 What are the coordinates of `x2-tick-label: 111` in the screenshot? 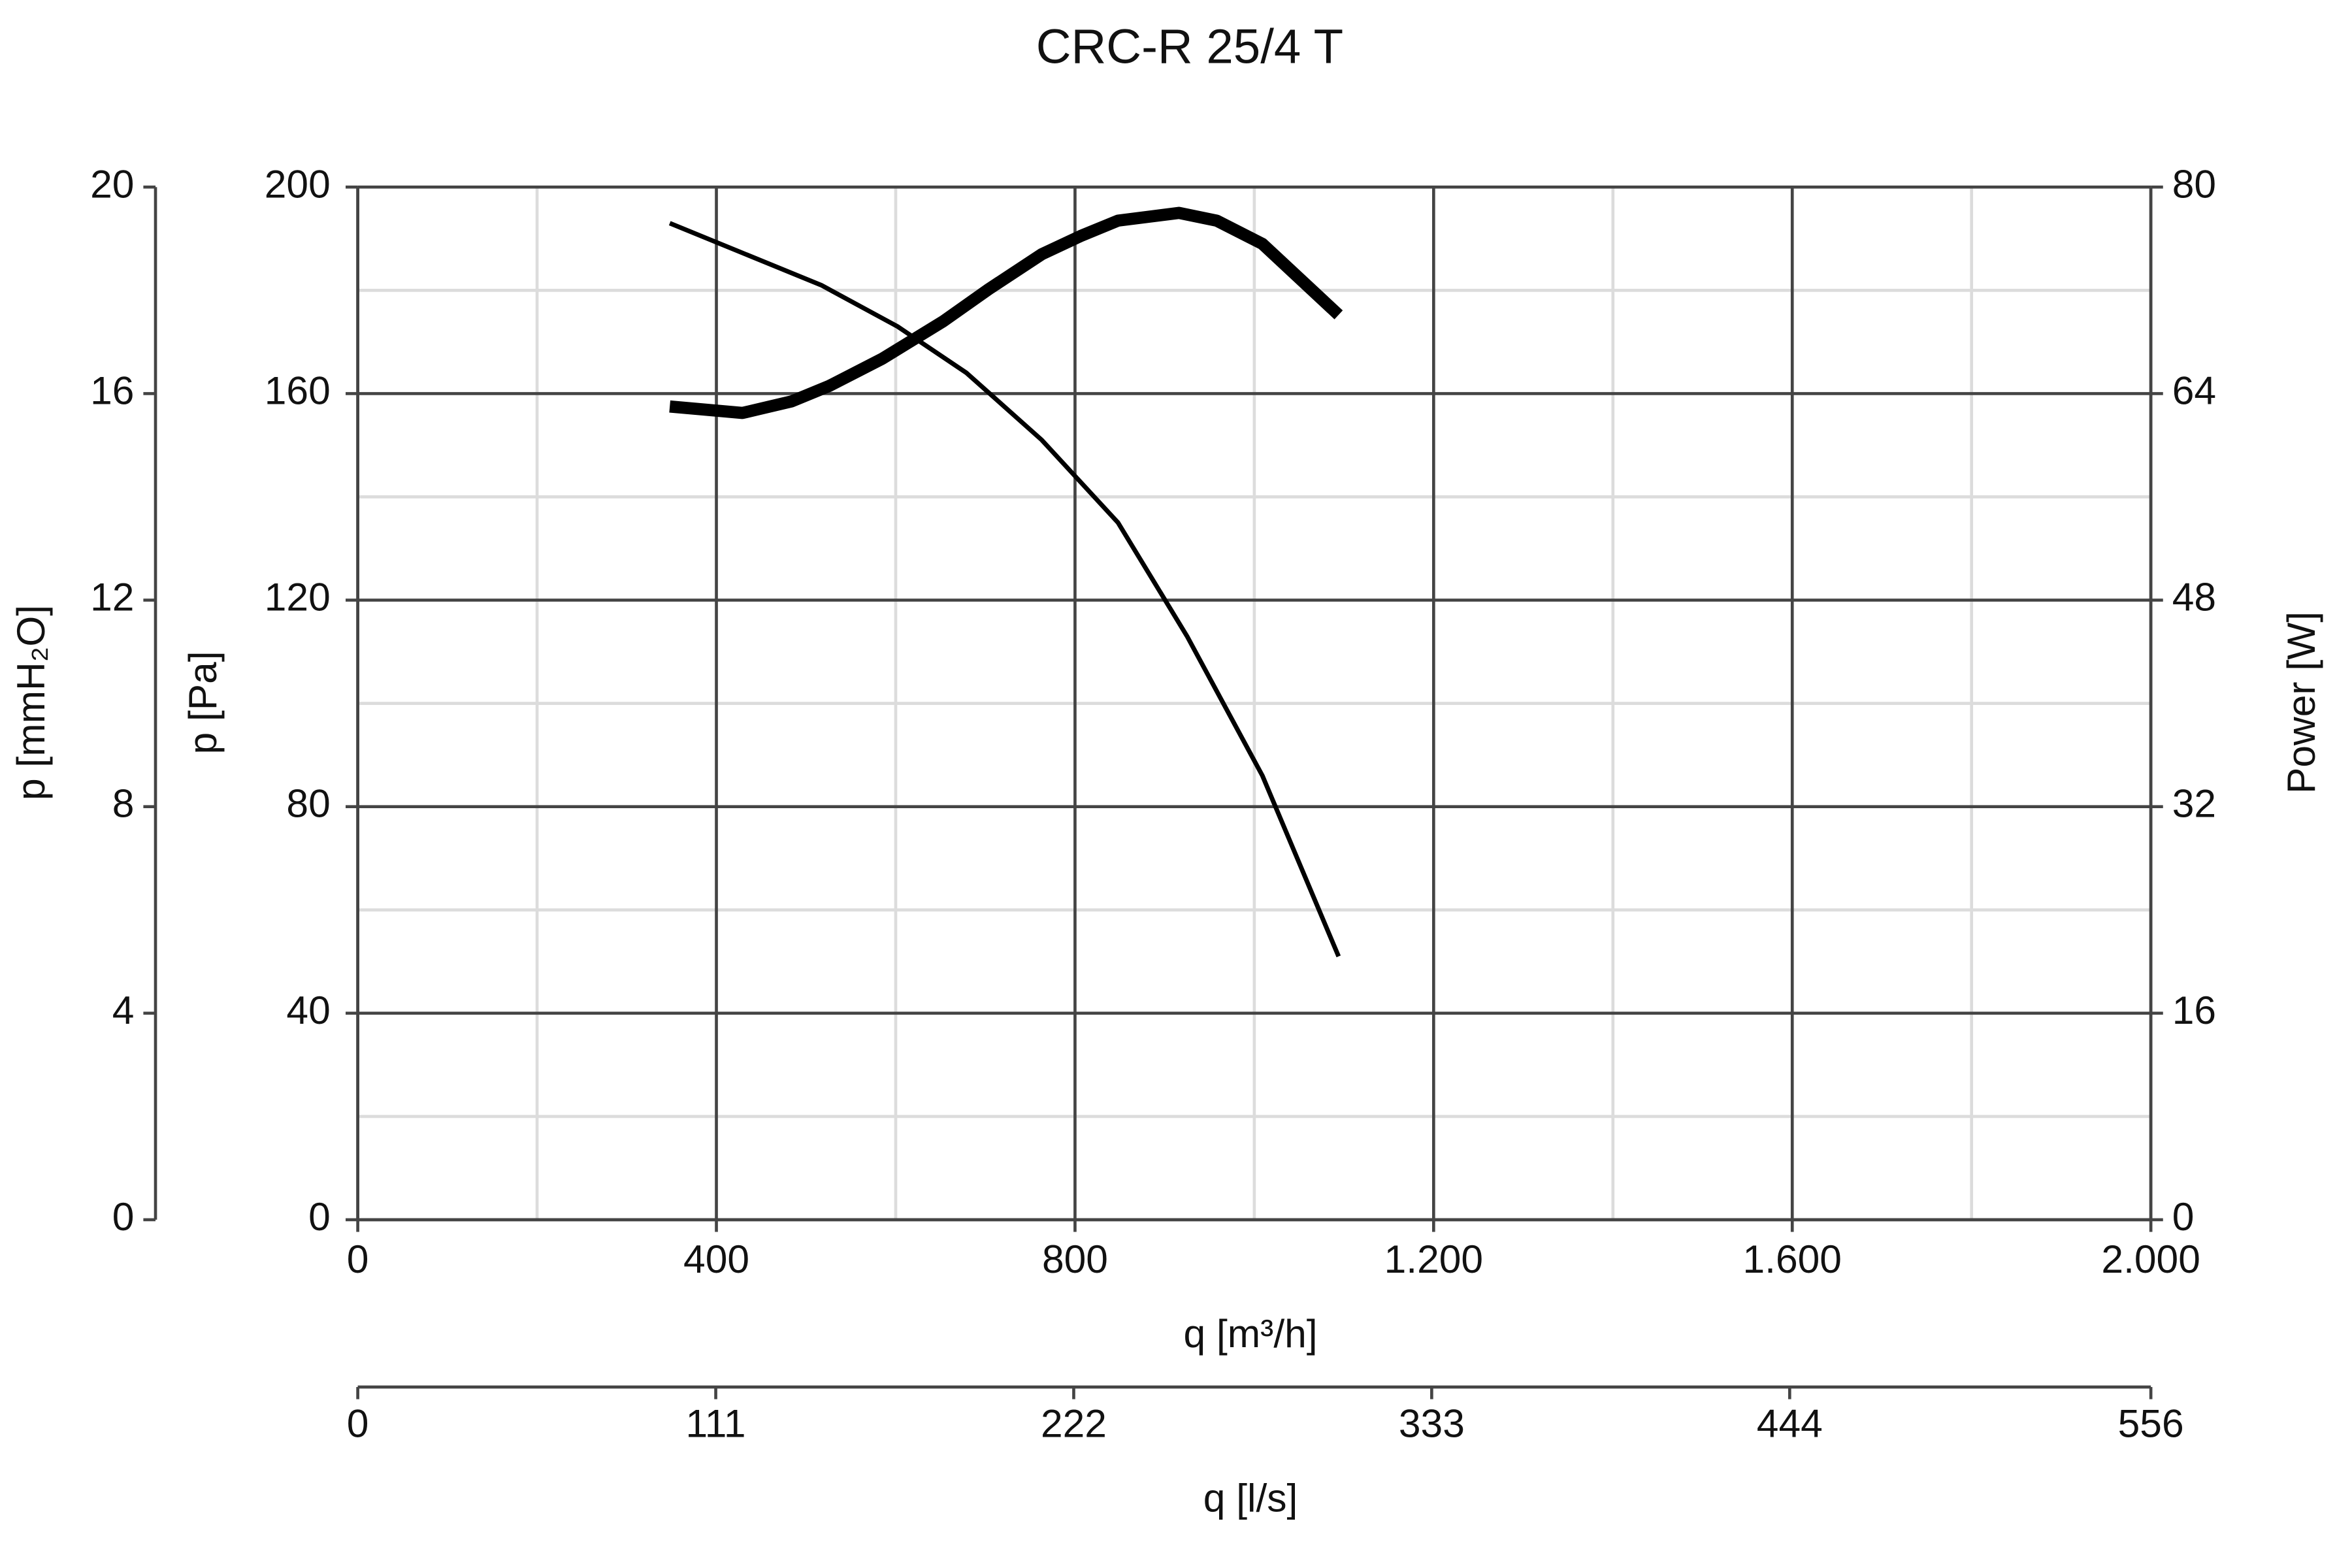 It's located at (716, 1423).